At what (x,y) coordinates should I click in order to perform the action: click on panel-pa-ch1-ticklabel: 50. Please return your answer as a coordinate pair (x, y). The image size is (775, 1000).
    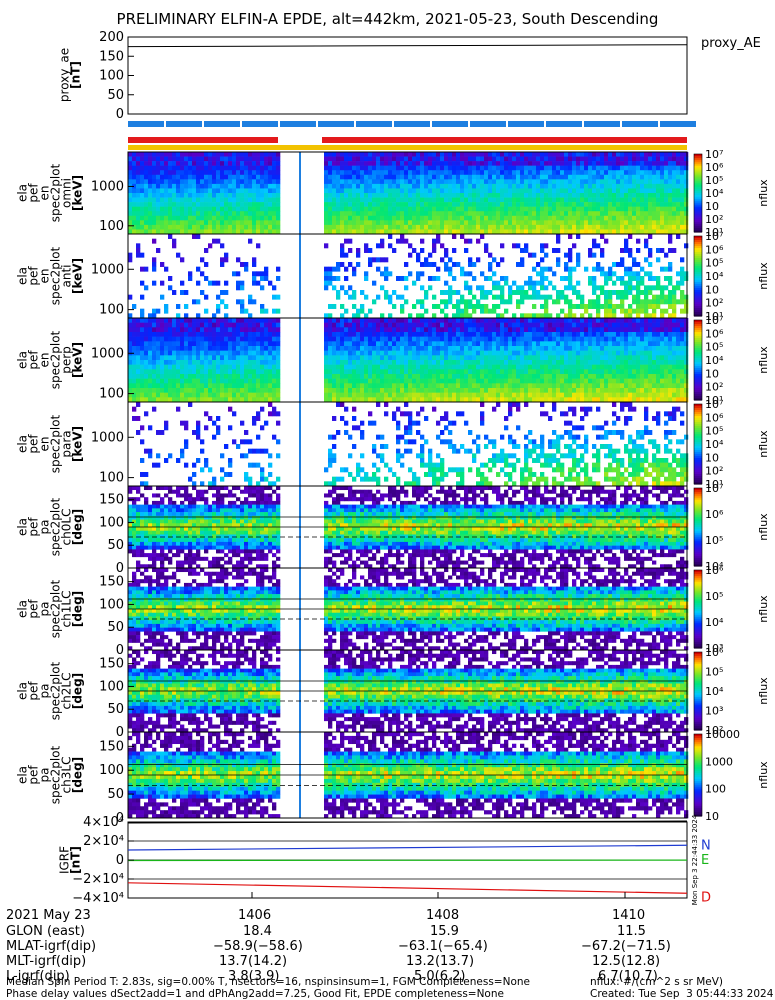
    Looking at the image, I should click on (115, 627).